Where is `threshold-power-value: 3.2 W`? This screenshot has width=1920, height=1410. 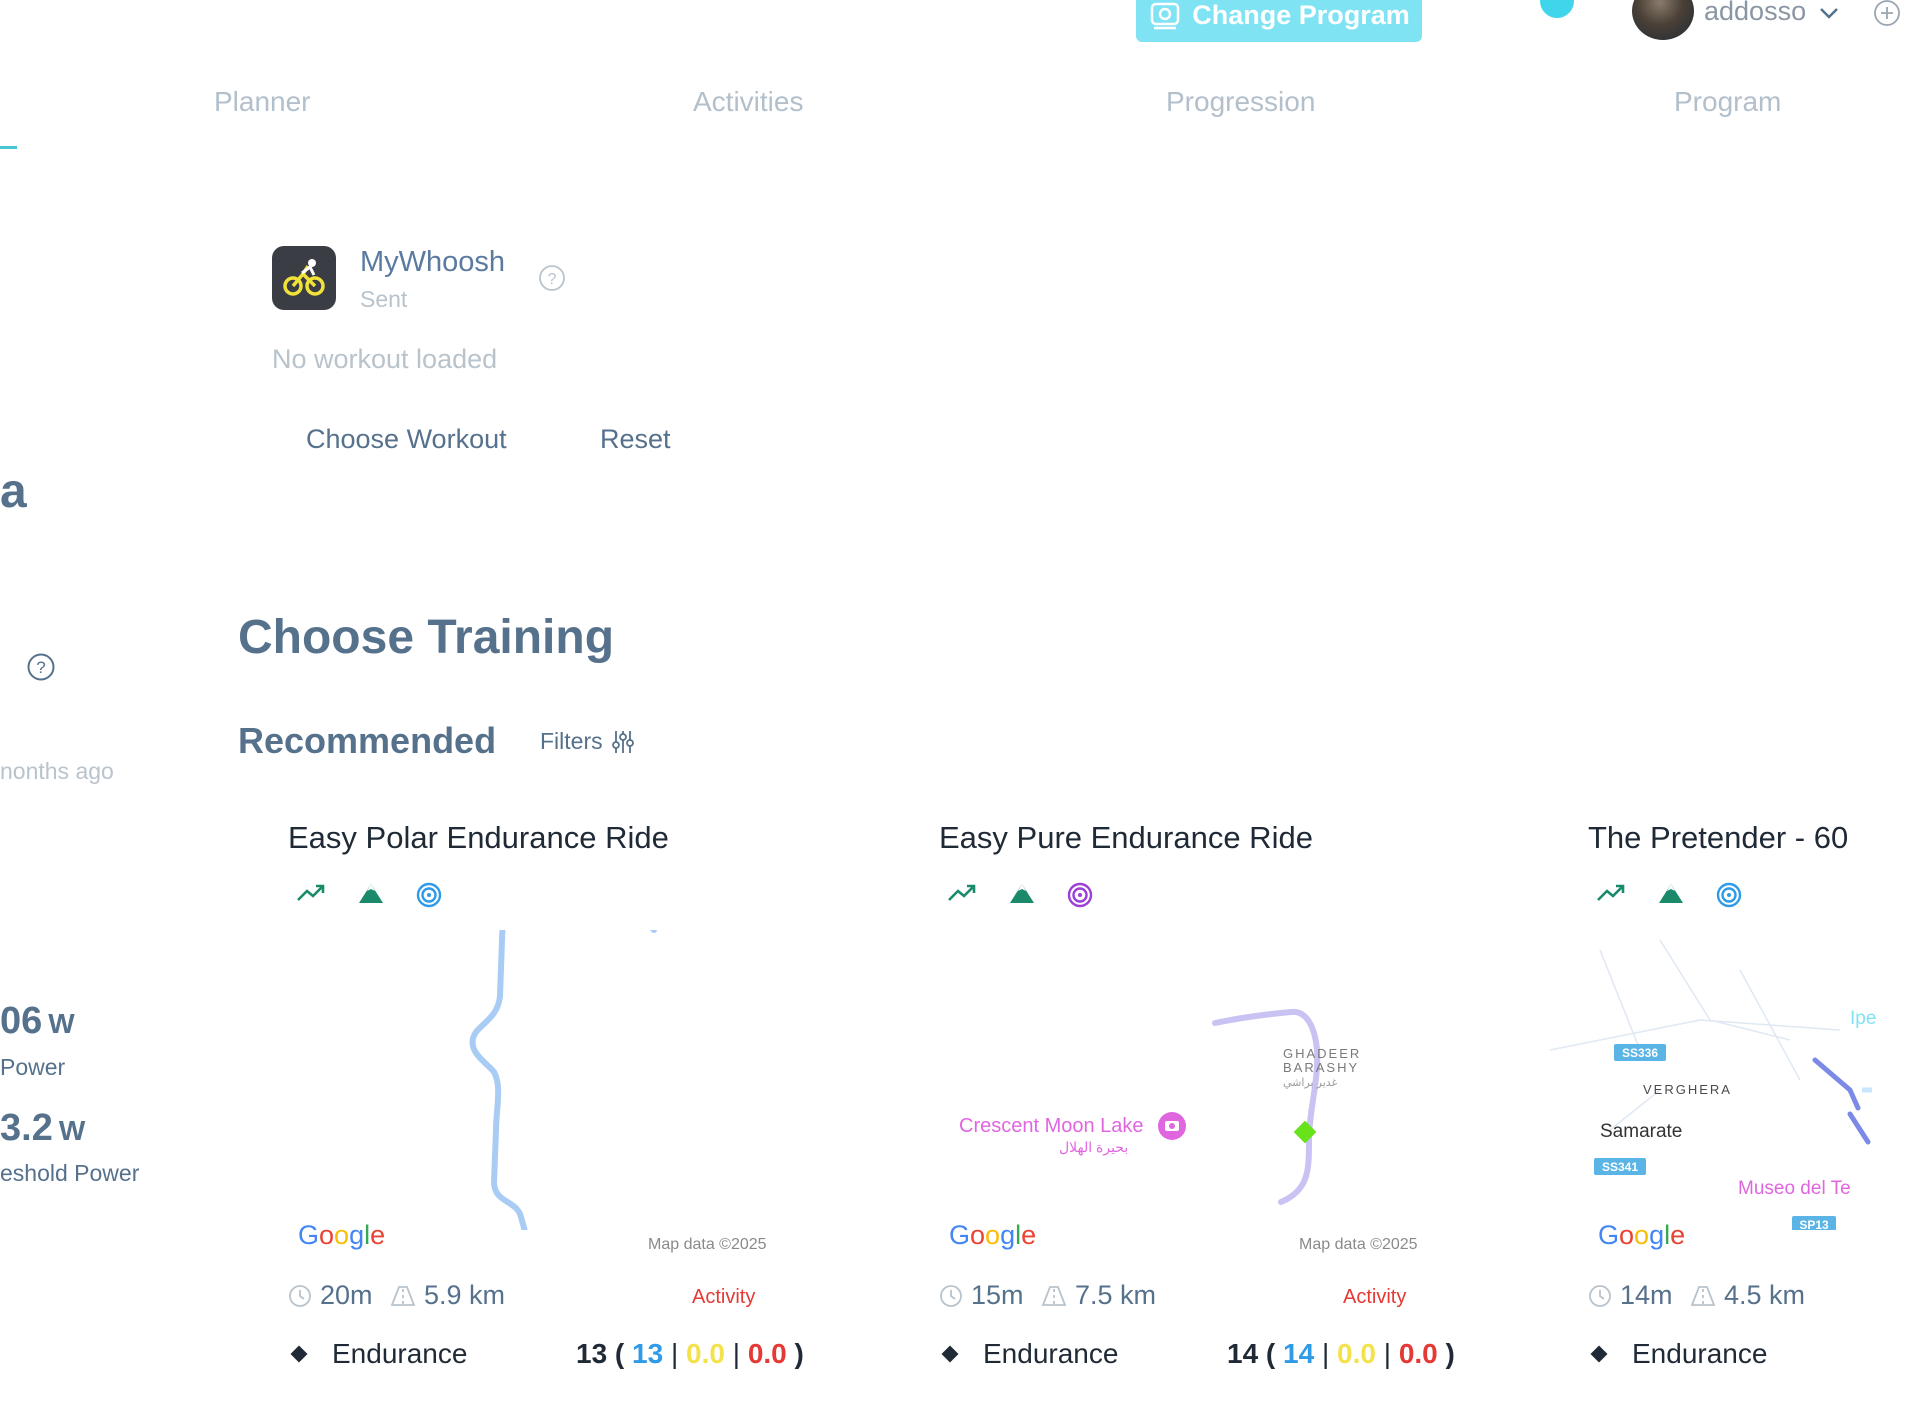 threshold-power-value: 3.2 W is located at coordinates (42, 1128).